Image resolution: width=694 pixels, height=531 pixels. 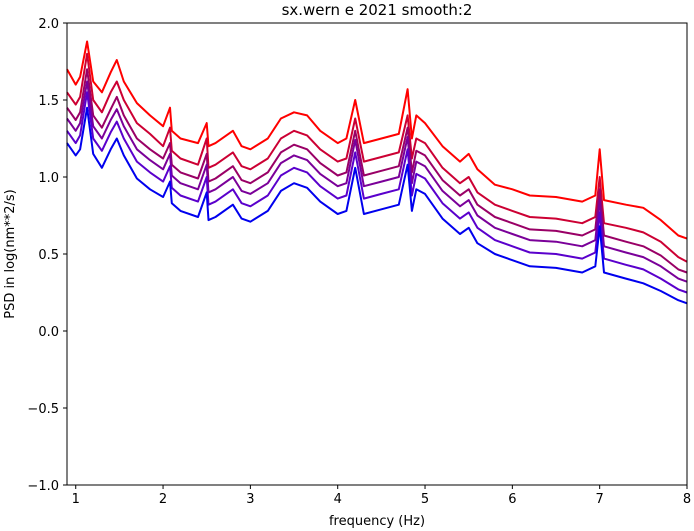 I want to click on x-tick-label: 6, so click(x=512, y=499).